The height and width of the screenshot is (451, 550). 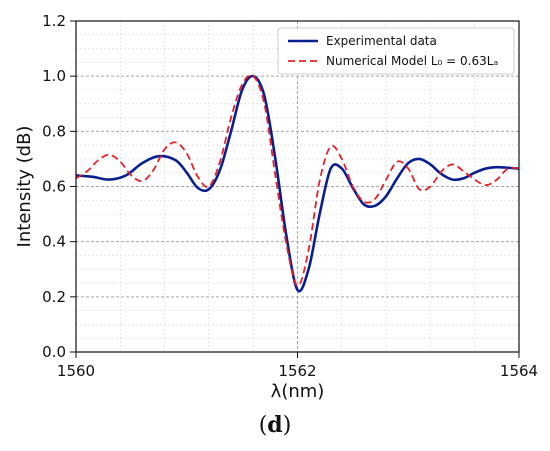 I want to click on panel-label-close: ), so click(x=287, y=425).